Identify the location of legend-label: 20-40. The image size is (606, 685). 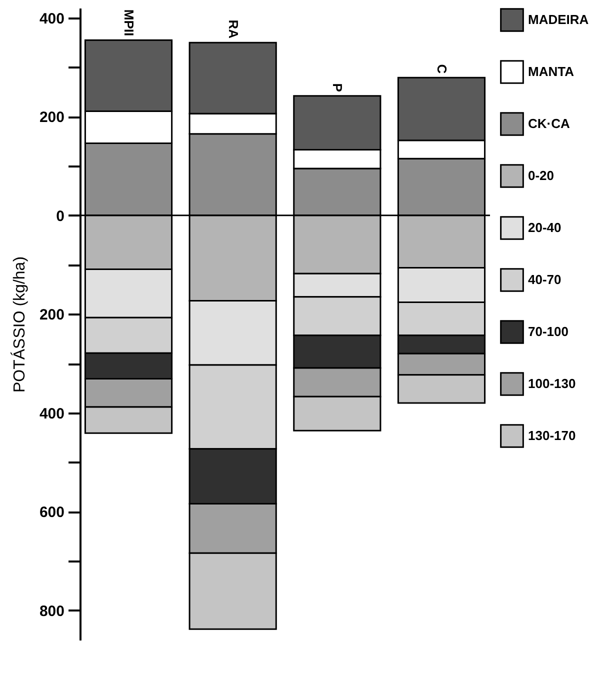
(545, 227).